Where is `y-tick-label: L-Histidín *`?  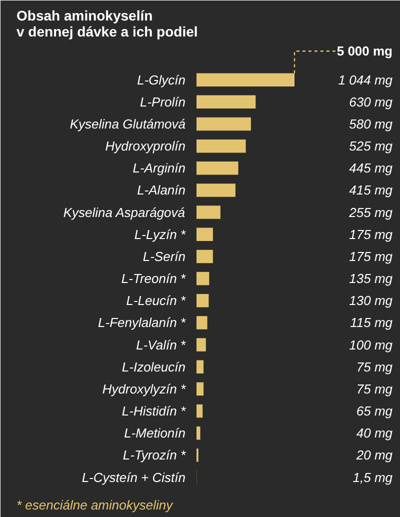
y-tick-label: L-Histidín * is located at coordinates (154, 411).